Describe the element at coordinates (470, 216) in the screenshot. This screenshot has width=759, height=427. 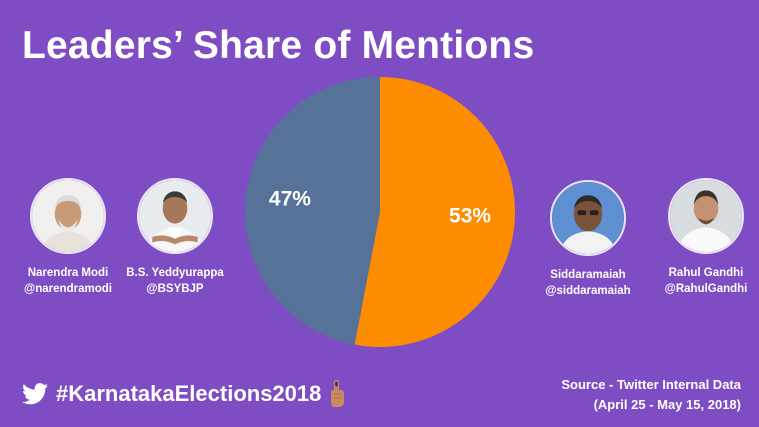
I see `pie-label-2: 53%` at that location.